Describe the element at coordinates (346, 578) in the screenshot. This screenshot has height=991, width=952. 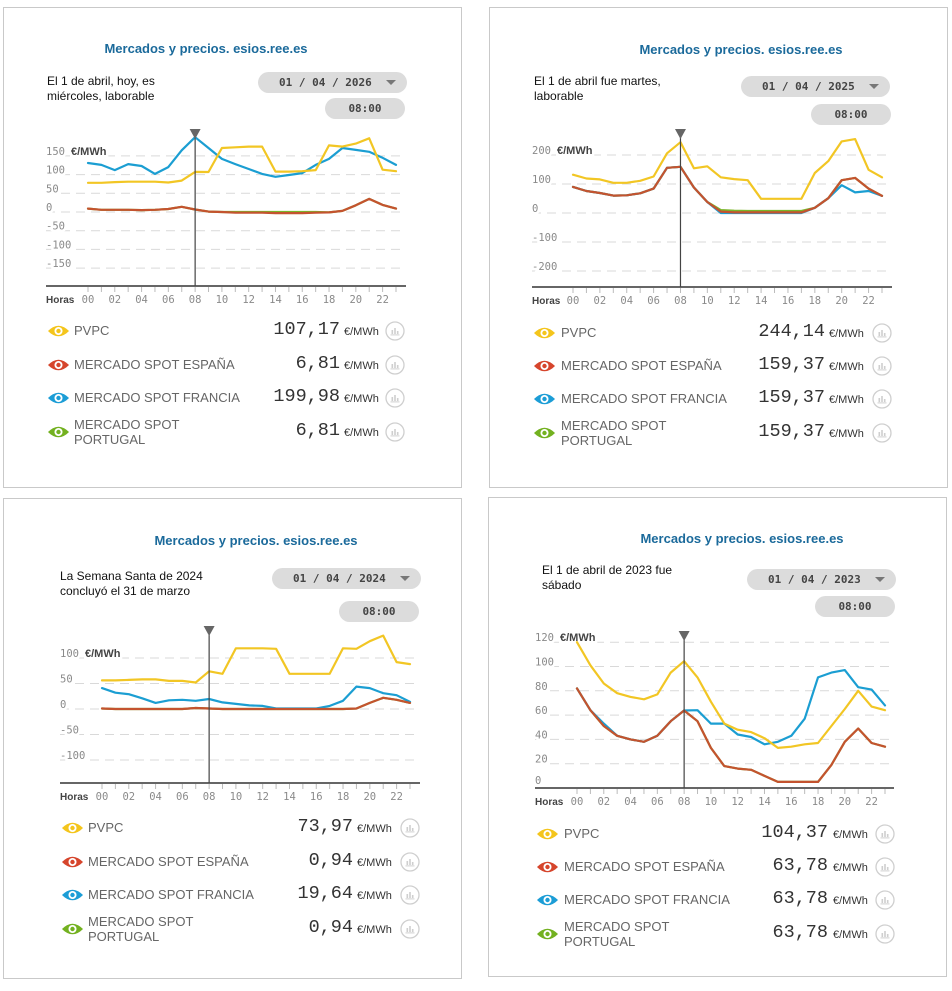
I see `date-select: 01 / 04 / 2024` at that location.